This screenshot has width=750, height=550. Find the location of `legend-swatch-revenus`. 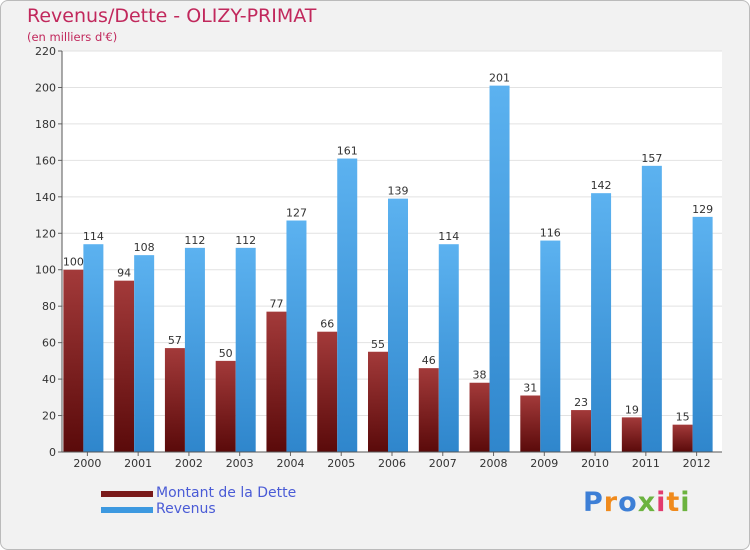

legend-swatch-revenus is located at coordinates (127, 510).